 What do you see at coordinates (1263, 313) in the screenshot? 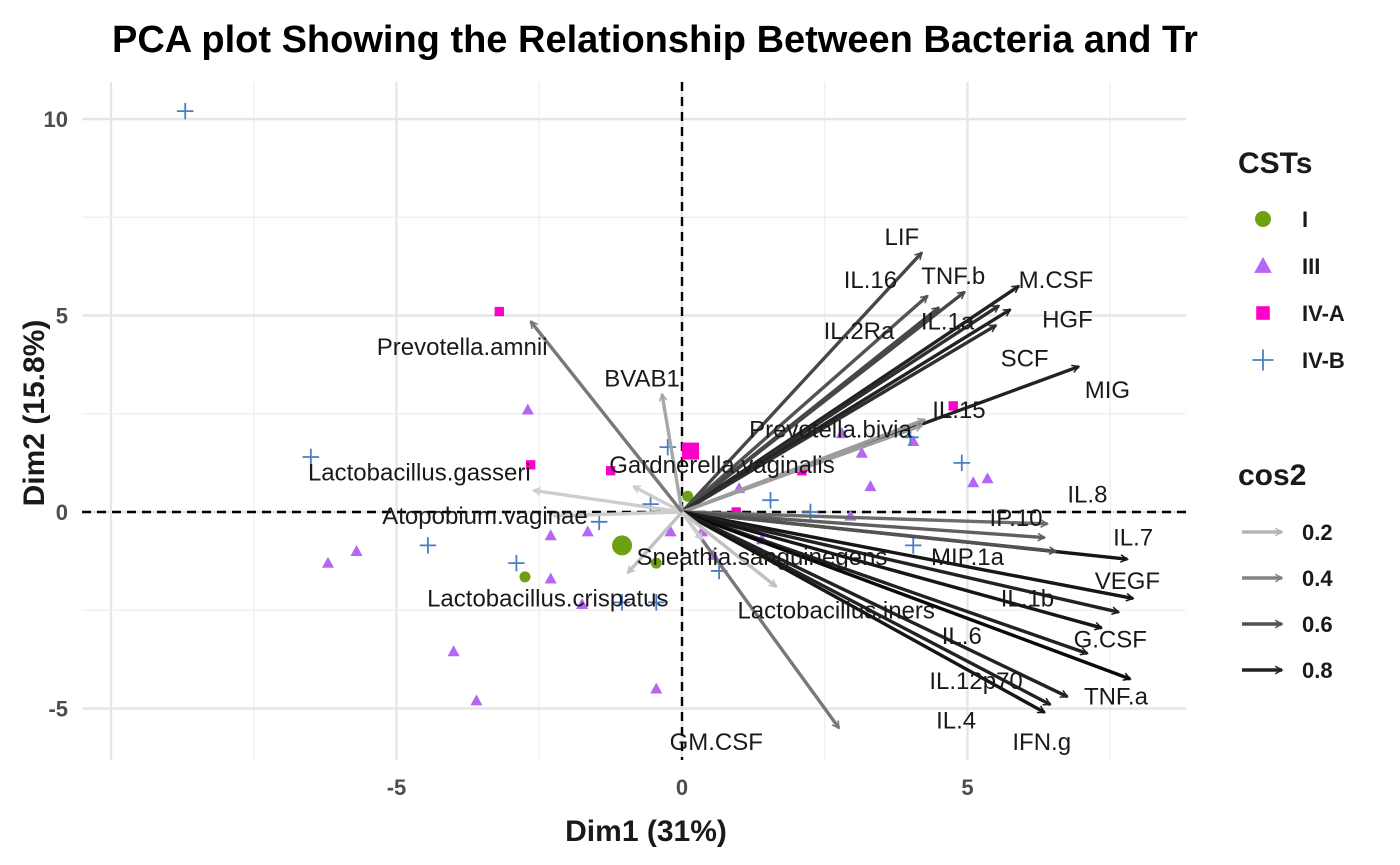
I see `legend-key-iv-a` at bounding box center [1263, 313].